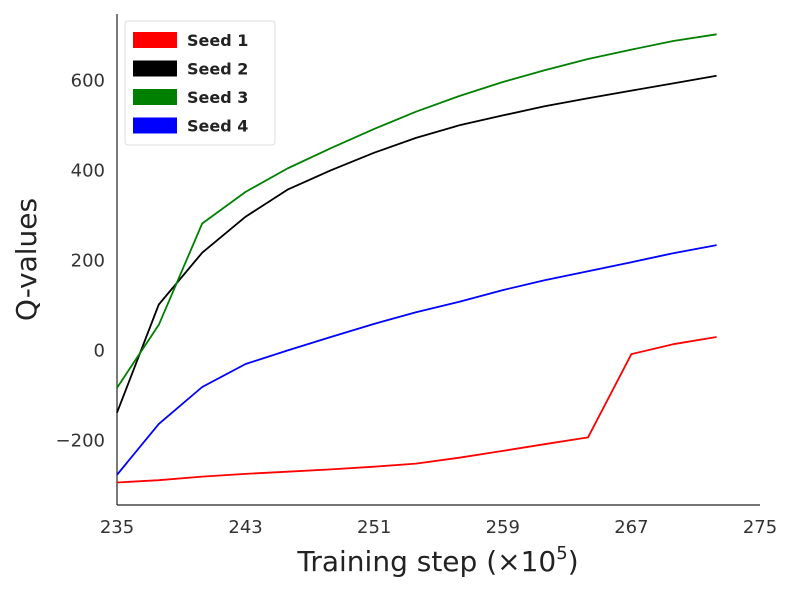  What do you see at coordinates (217, 40) in the screenshot?
I see `legend-label-seed-1: Seed 1` at bounding box center [217, 40].